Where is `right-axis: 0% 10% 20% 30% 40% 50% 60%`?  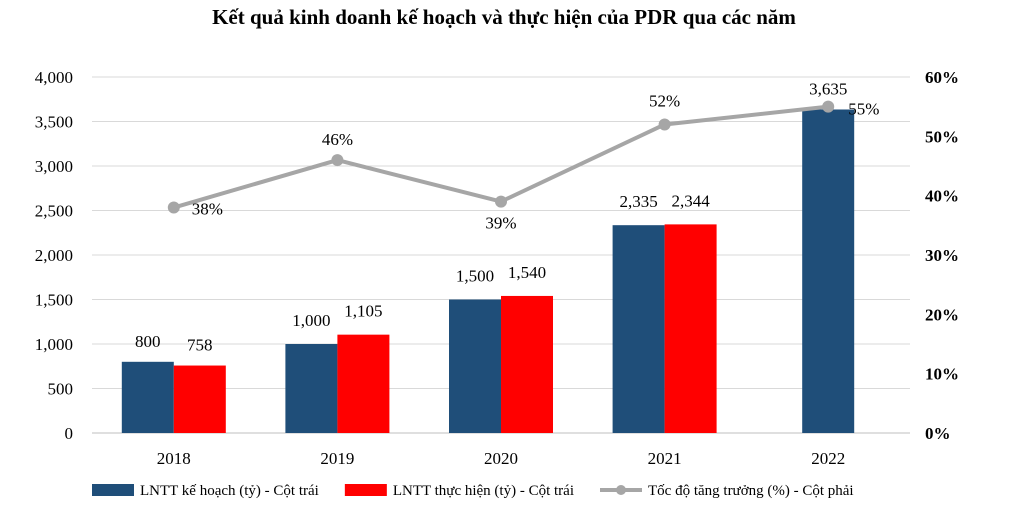 right-axis: 0% 10% 20% 30% 40% 50% 60% is located at coordinates (942, 255).